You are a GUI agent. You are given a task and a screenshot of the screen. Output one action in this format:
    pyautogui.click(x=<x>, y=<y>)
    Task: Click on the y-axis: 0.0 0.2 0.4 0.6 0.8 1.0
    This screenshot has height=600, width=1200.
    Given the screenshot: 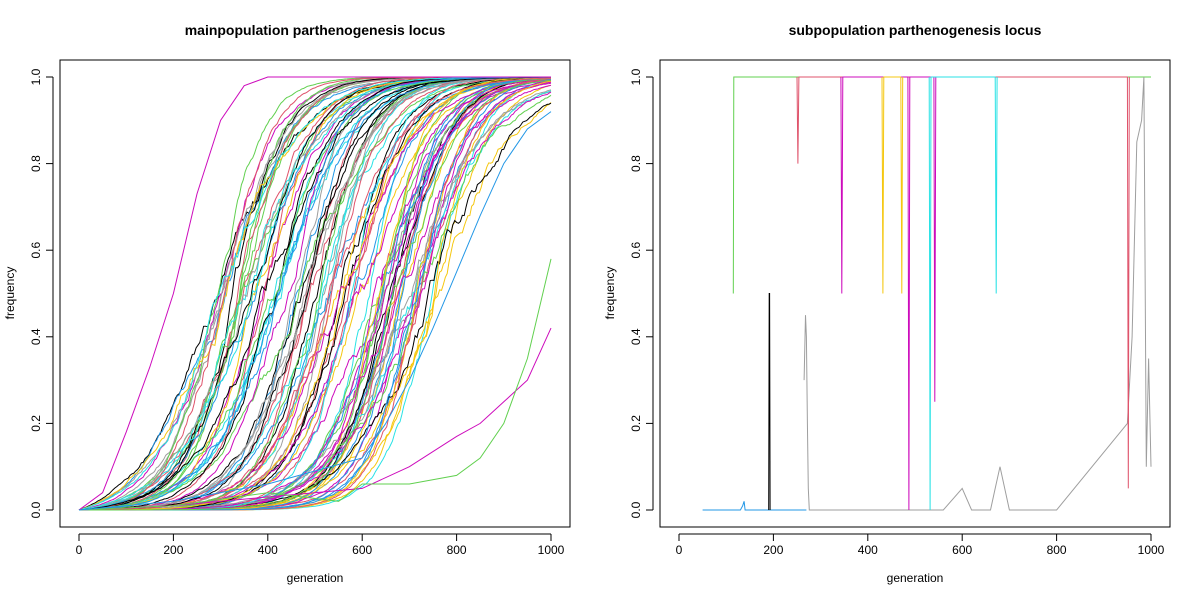 What is the action you would take?
    pyautogui.click(x=641, y=293)
    